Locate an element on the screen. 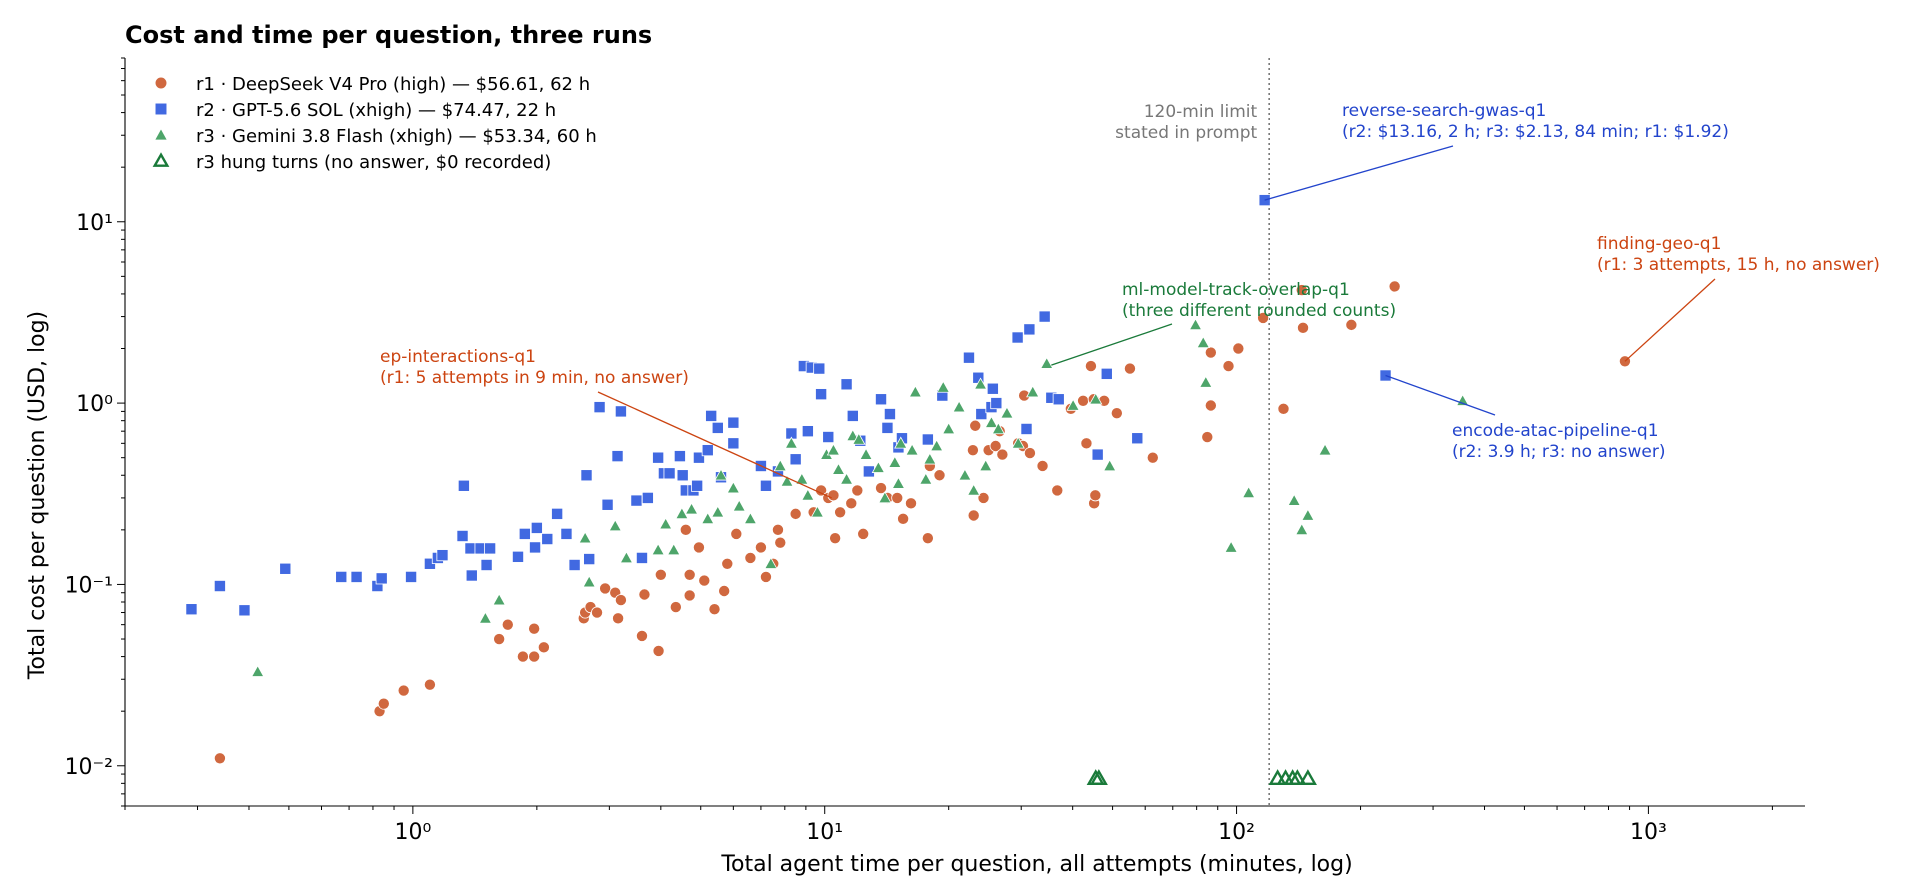 Image resolution: width=1920 pixels, height=896 pixels. chart-title: Cost and time per question, three runs is located at coordinates (388, 35).